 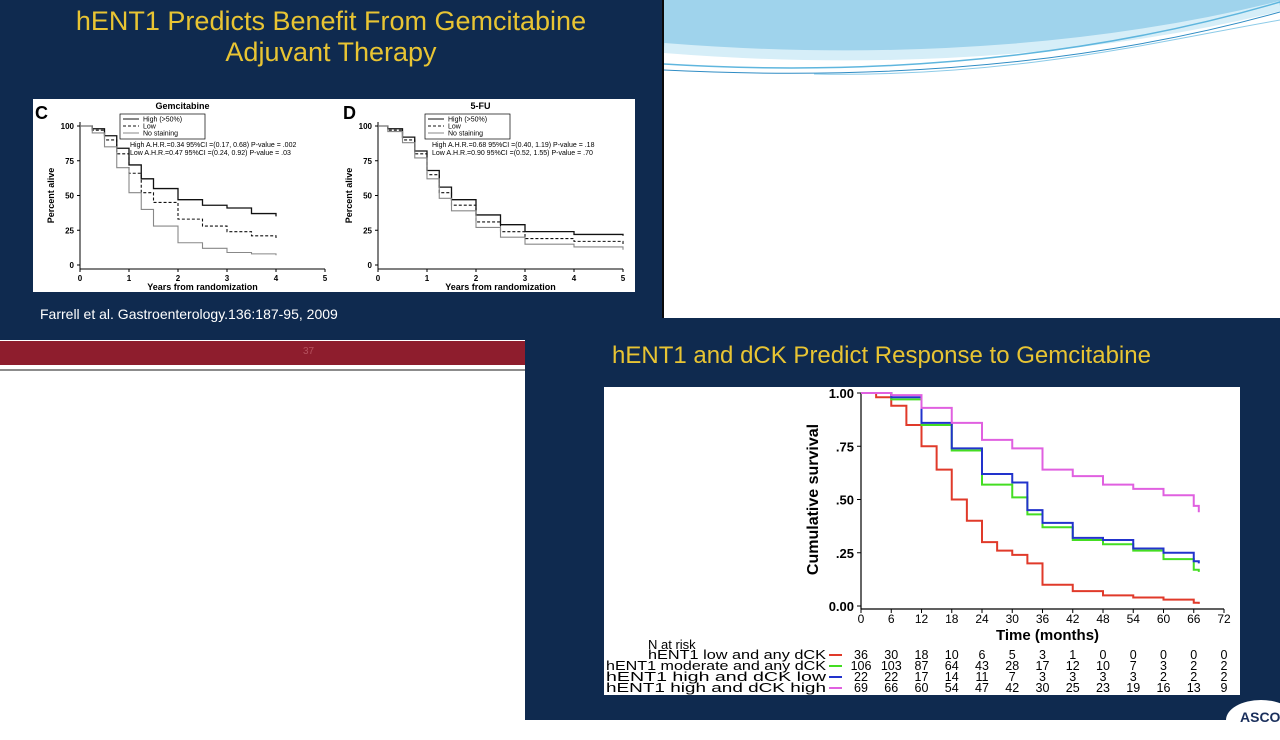 What do you see at coordinates (1012, 688) in the screenshot?
I see `at-risk-count: 42` at bounding box center [1012, 688].